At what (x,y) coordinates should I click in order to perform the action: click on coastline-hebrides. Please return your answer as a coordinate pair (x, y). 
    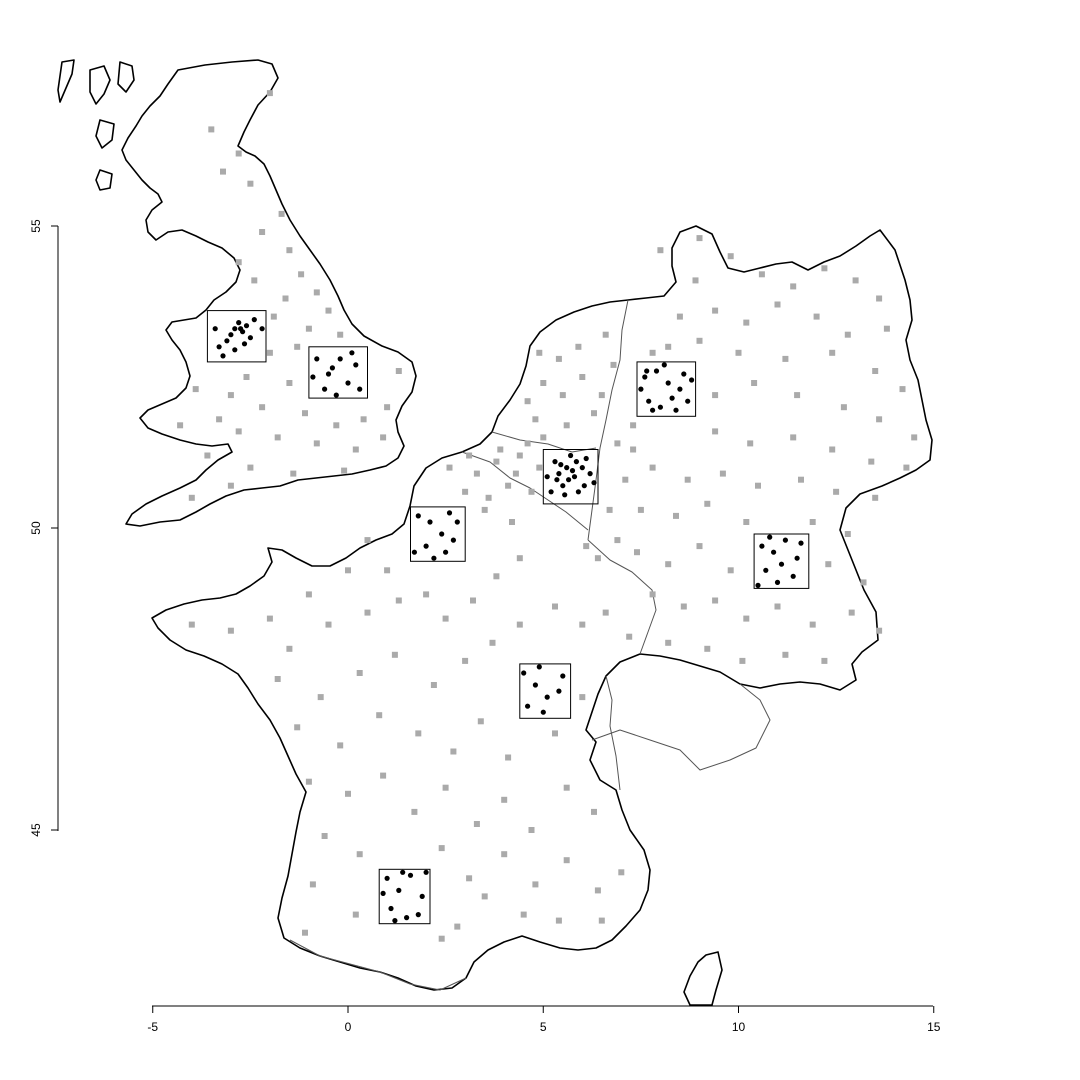
    Looking at the image, I should click on (96, 125).